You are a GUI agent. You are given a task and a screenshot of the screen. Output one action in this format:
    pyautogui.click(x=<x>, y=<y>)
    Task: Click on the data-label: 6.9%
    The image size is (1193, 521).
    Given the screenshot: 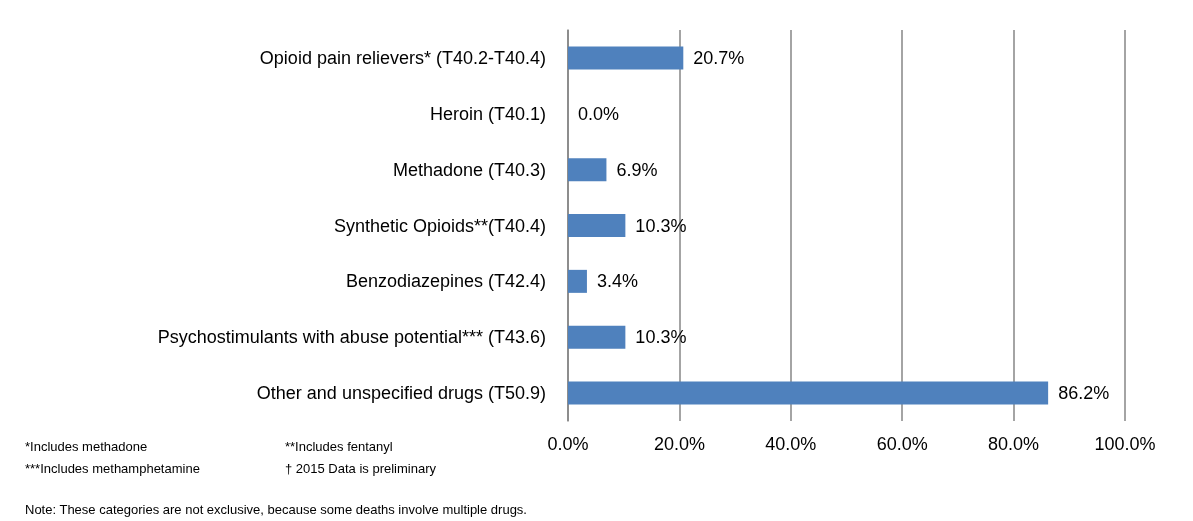 What is the action you would take?
    pyautogui.click(x=637, y=169)
    